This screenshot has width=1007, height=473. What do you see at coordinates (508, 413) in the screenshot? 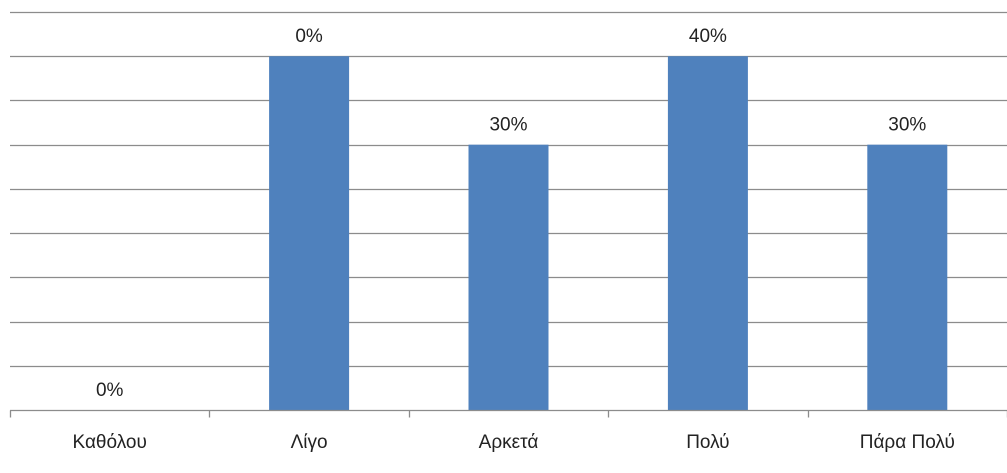
I see `x-axis` at bounding box center [508, 413].